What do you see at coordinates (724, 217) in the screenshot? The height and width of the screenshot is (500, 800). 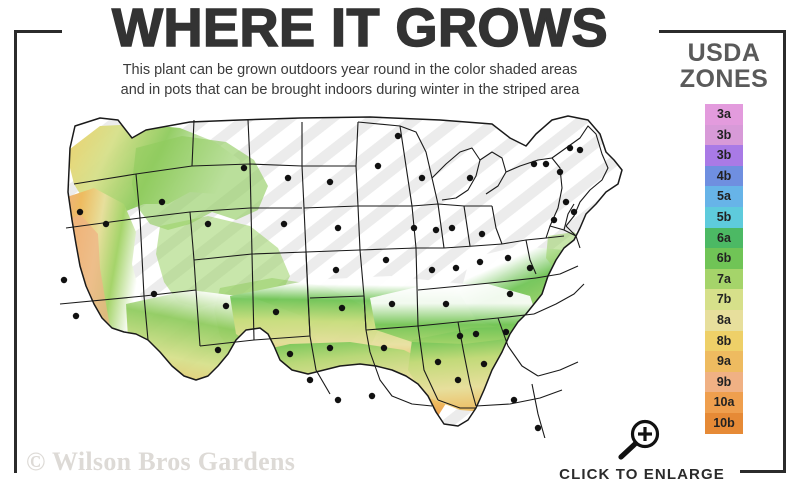 I see `legend-zone-swatch-5b-5: 5b` at bounding box center [724, 217].